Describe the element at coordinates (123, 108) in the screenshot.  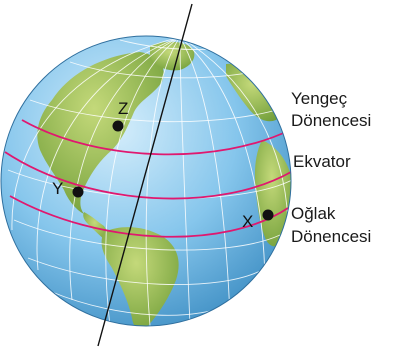
I see `point-z-label: Z` at that location.